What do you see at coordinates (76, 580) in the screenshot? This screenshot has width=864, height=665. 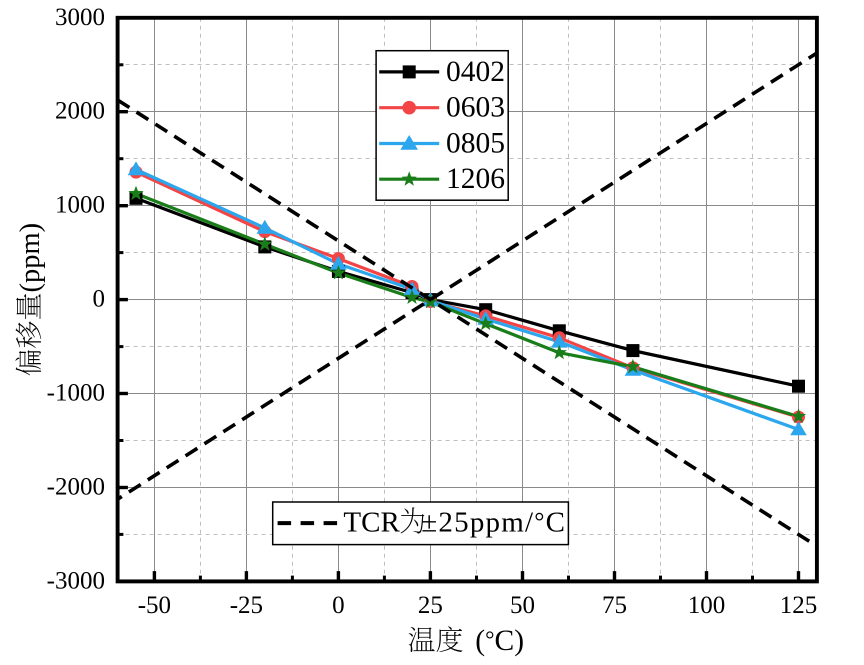 I see `svg-text: -3000` at bounding box center [76, 580].